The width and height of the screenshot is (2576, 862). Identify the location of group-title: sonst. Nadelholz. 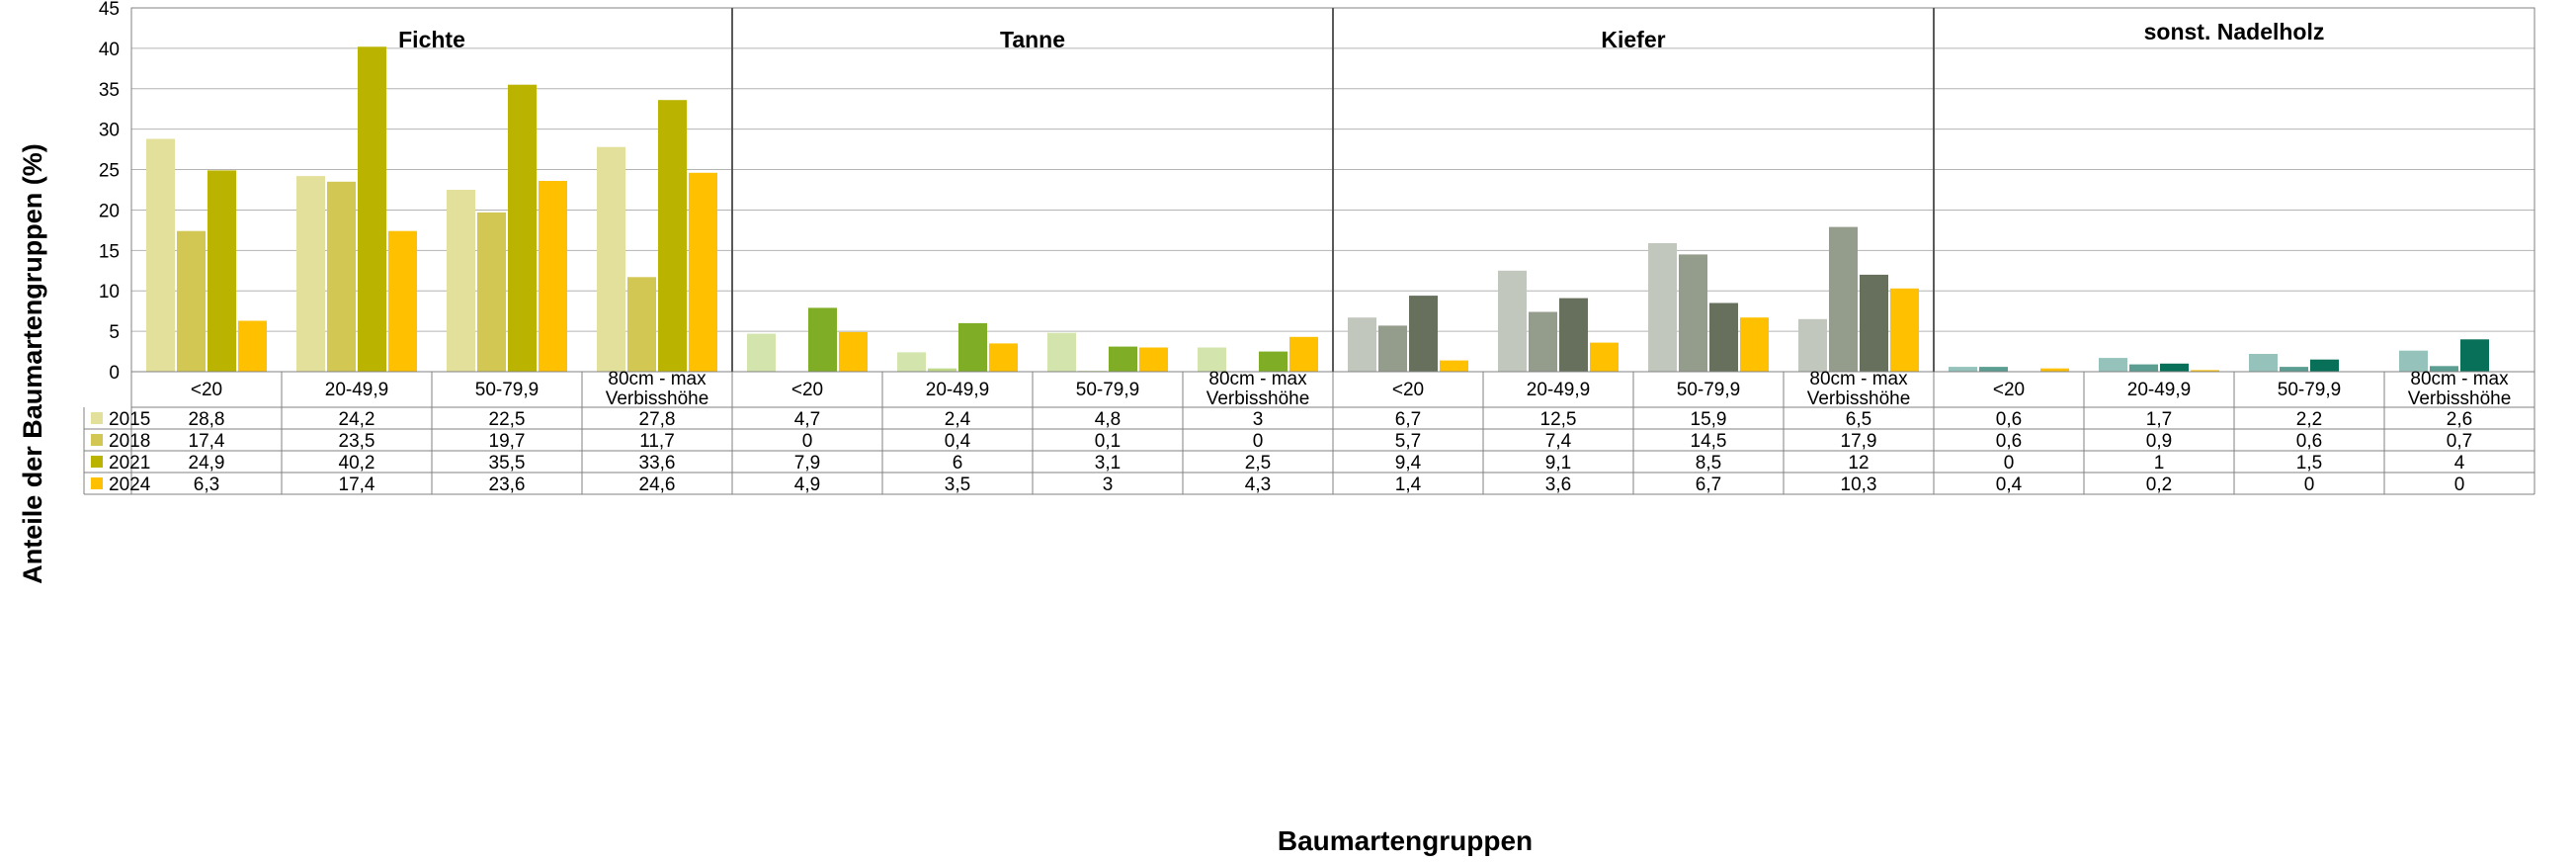
(2234, 31).